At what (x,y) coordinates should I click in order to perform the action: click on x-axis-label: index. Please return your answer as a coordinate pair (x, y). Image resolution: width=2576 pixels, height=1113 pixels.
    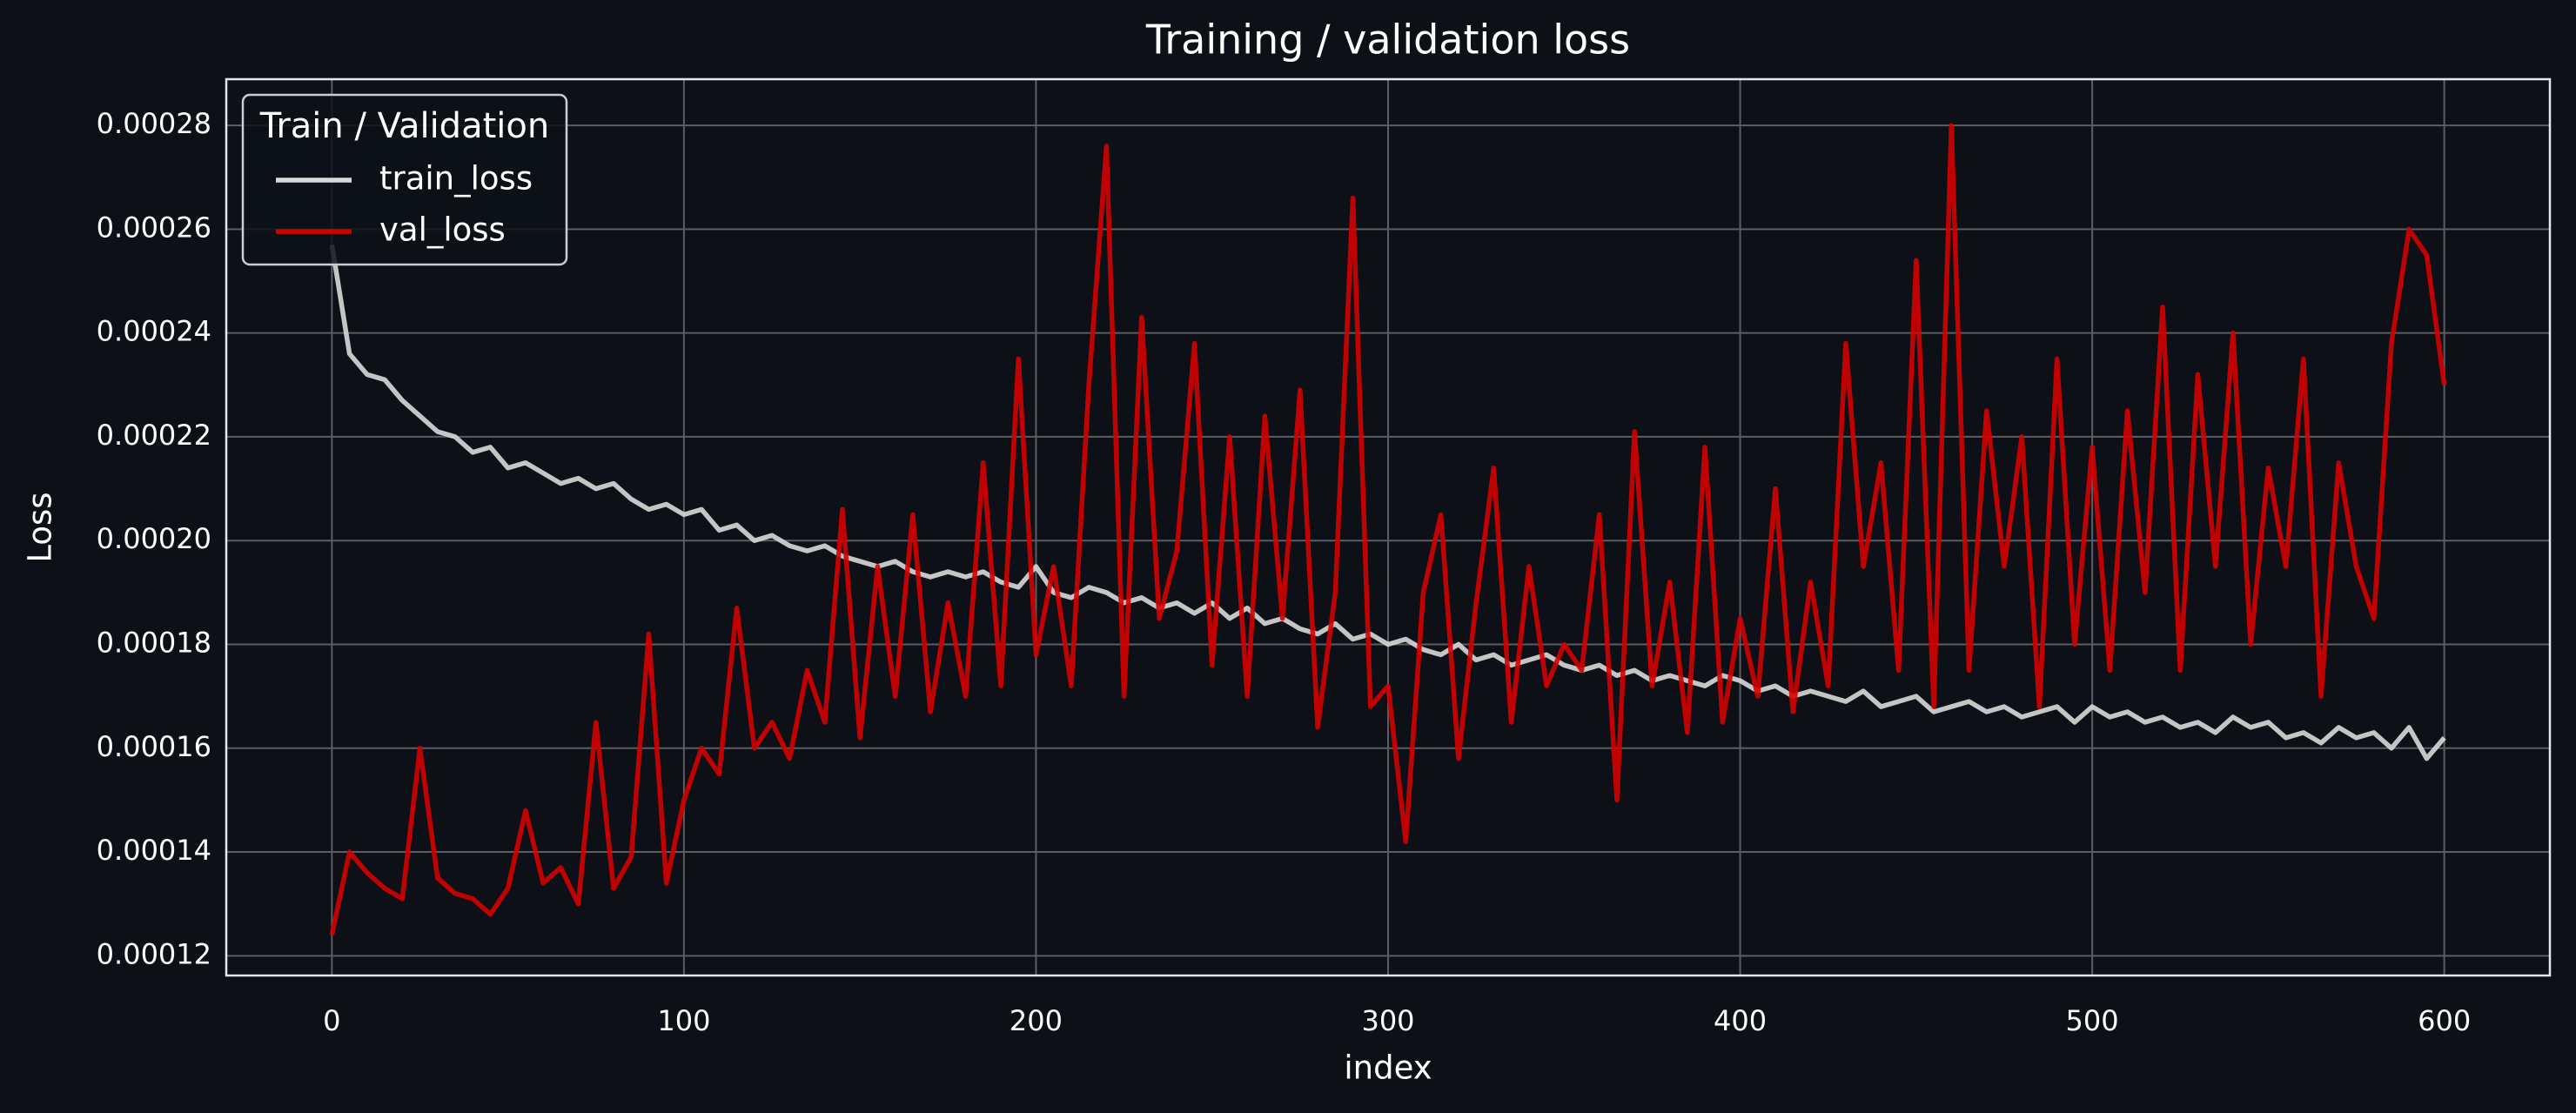
    Looking at the image, I should click on (1388, 1068).